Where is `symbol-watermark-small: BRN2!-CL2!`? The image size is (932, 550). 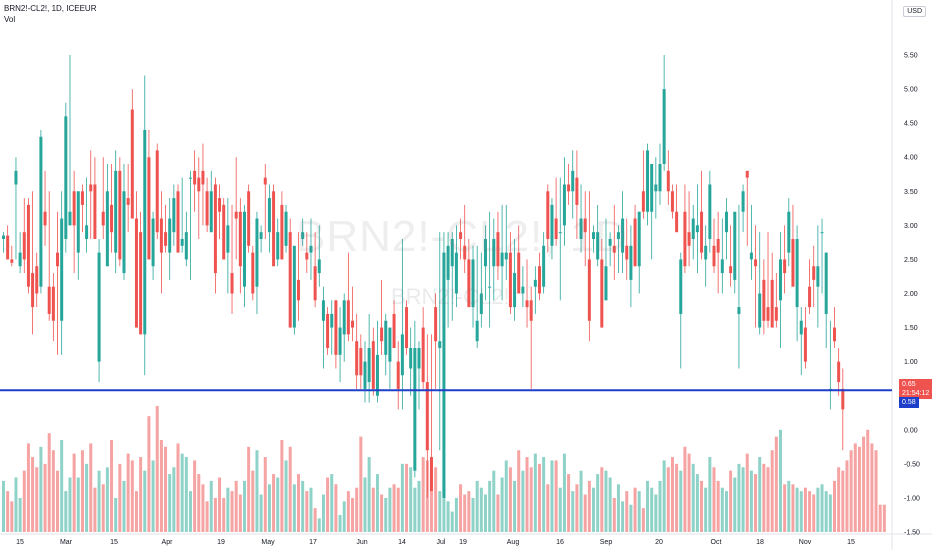 symbol-watermark-small: BRN2!-CL2! is located at coordinates (450, 296).